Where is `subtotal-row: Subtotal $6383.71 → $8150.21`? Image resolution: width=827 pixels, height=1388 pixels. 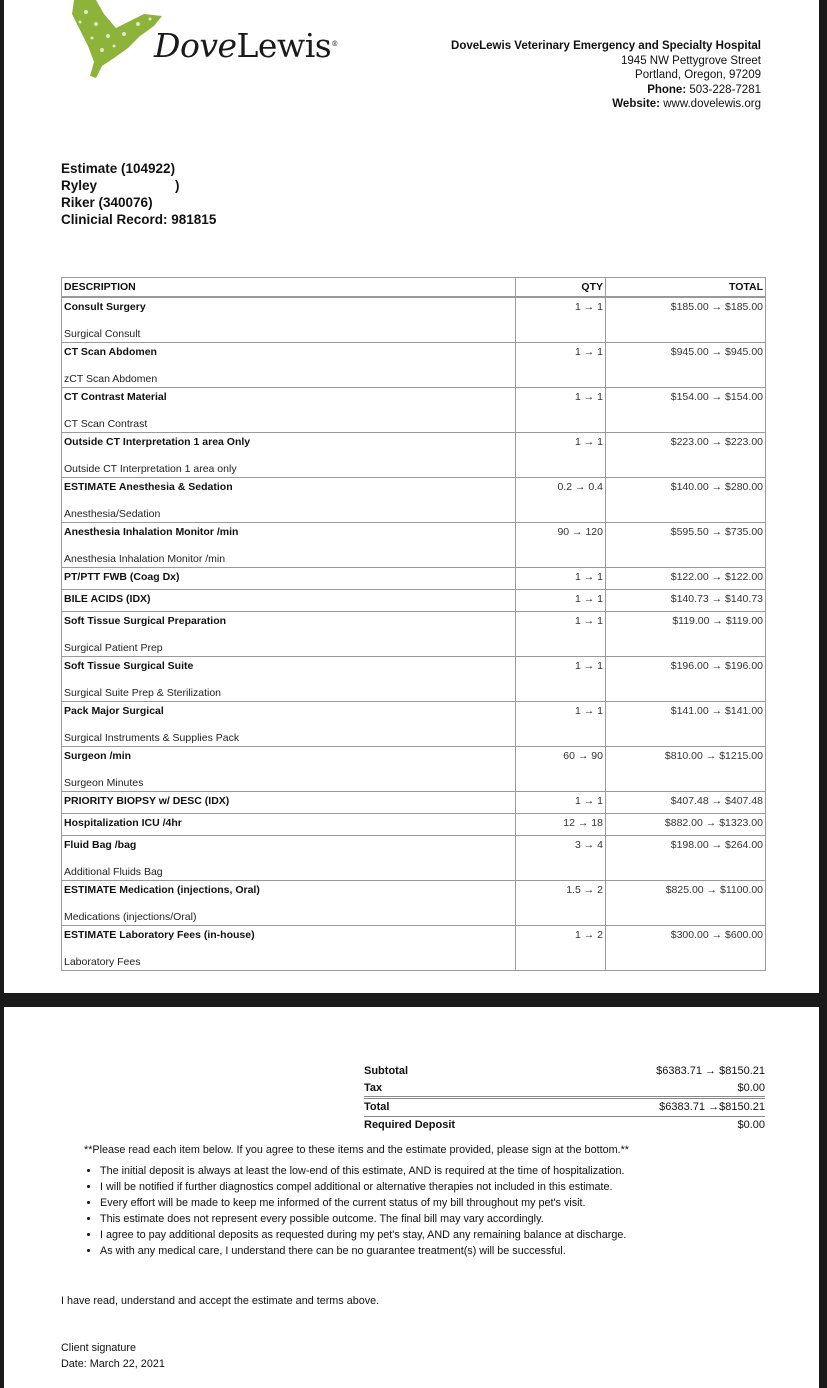
subtotal-row: Subtotal $6383.71 → $8150.21 is located at coordinates (564, 1071).